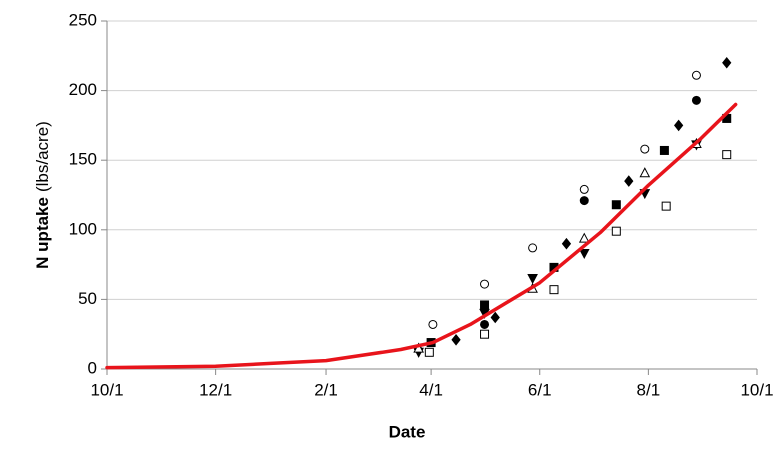 The image size is (780, 454). Describe the element at coordinates (87, 298) in the screenshot. I see `y-tick-label: 50` at that location.